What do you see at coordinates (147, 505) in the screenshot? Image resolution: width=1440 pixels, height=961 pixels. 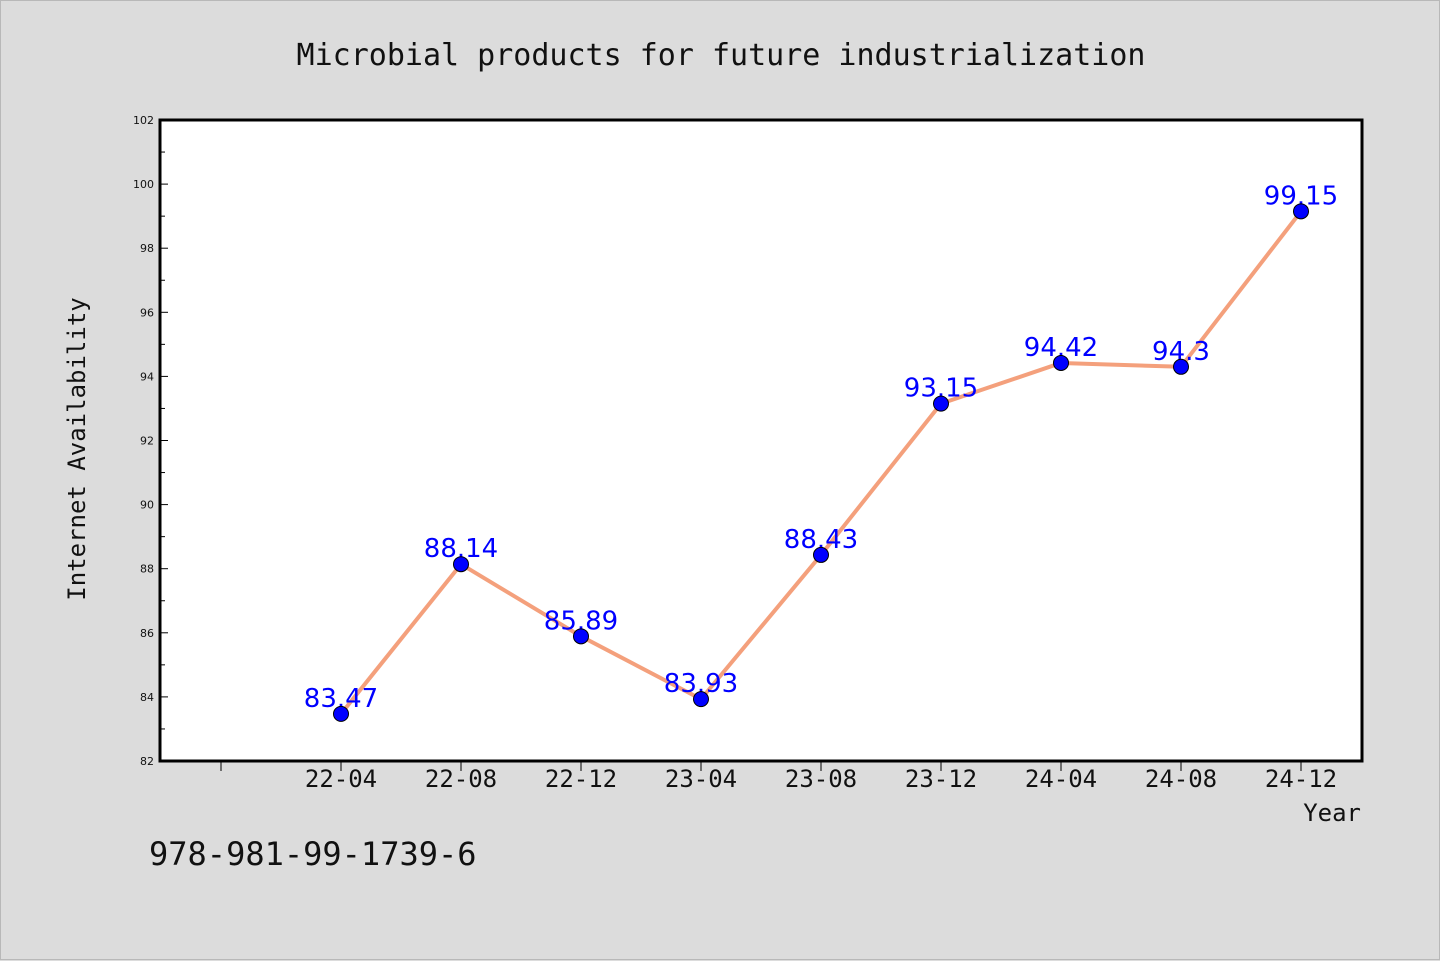 I see `y-tick-label: 90` at bounding box center [147, 505].